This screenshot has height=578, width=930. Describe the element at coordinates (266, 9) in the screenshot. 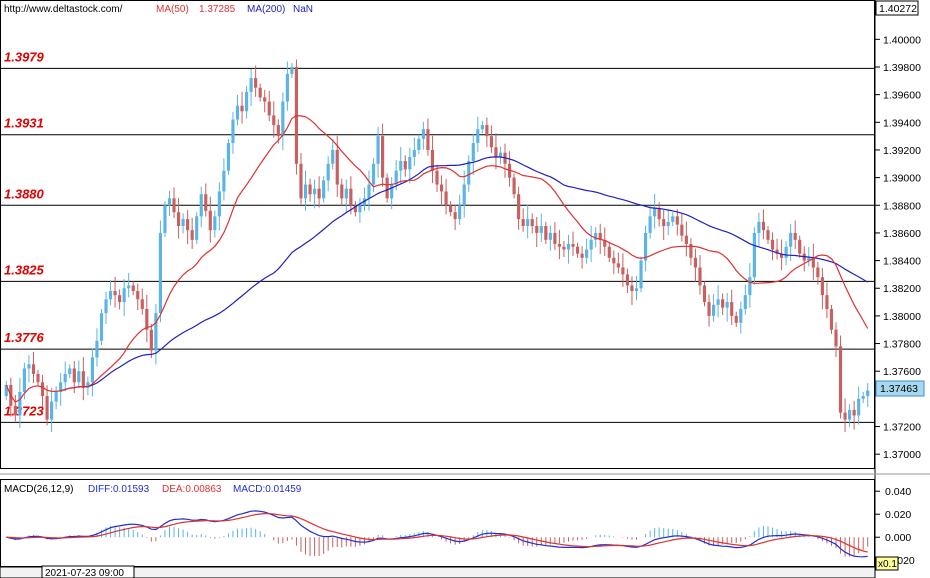

I see `ma200-label: MA(200)` at that location.